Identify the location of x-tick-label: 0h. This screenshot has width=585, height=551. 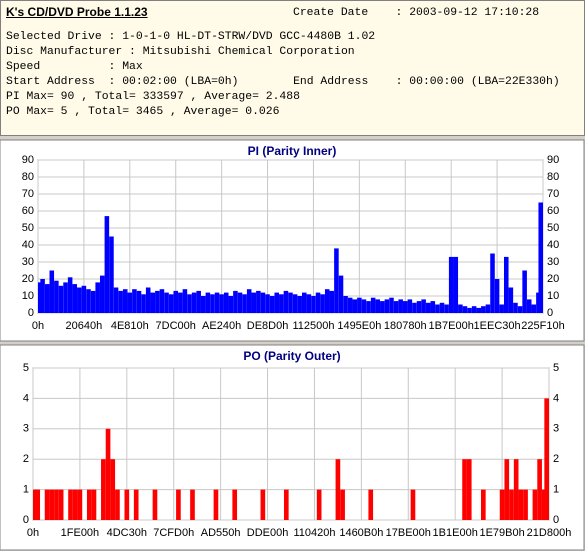
(33, 533).